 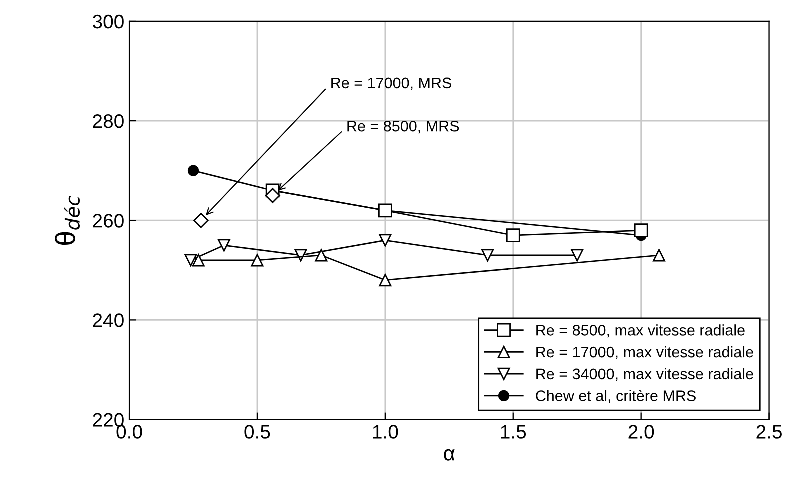 What do you see at coordinates (404, 127) in the screenshot?
I see `annotation: Re = 8500, MRS` at bounding box center [404, 127].